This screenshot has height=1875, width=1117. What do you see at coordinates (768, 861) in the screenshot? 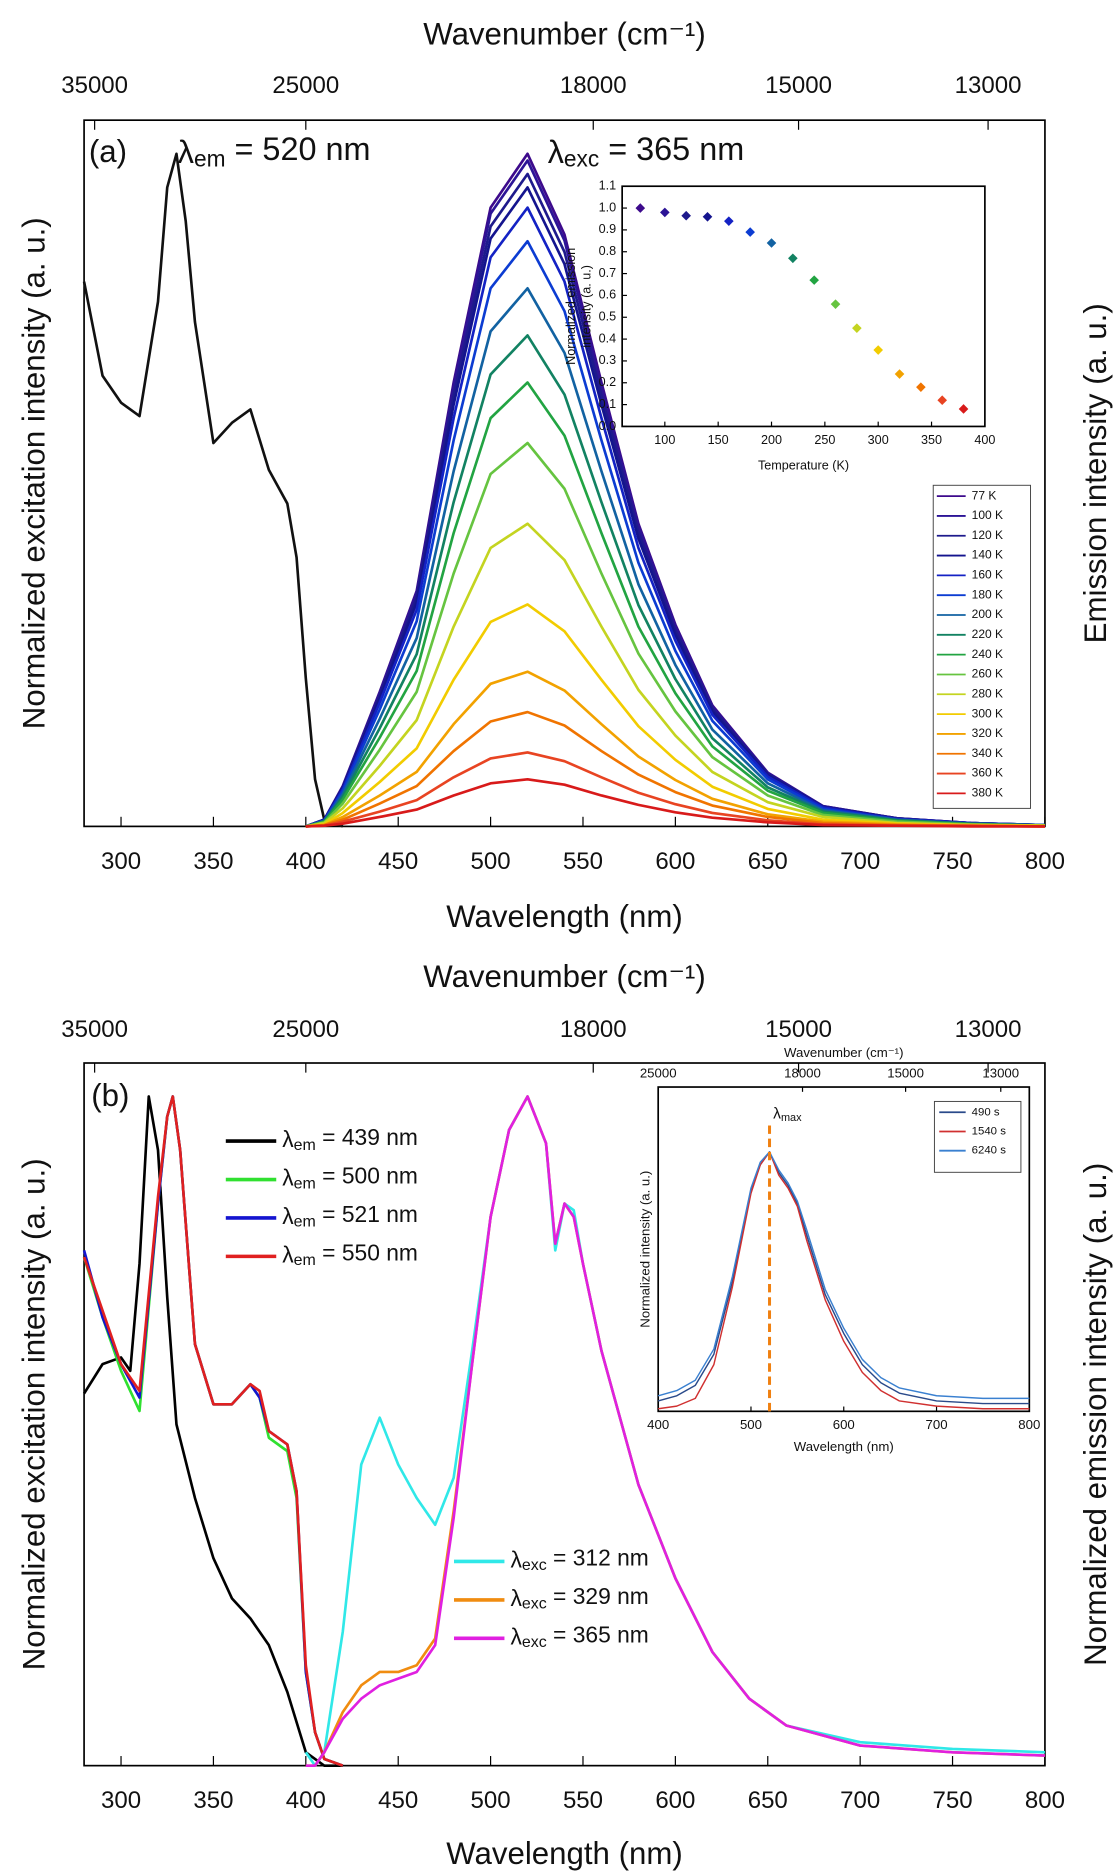
I see `x-tick-label: 650` at bounding box center [768, 861].